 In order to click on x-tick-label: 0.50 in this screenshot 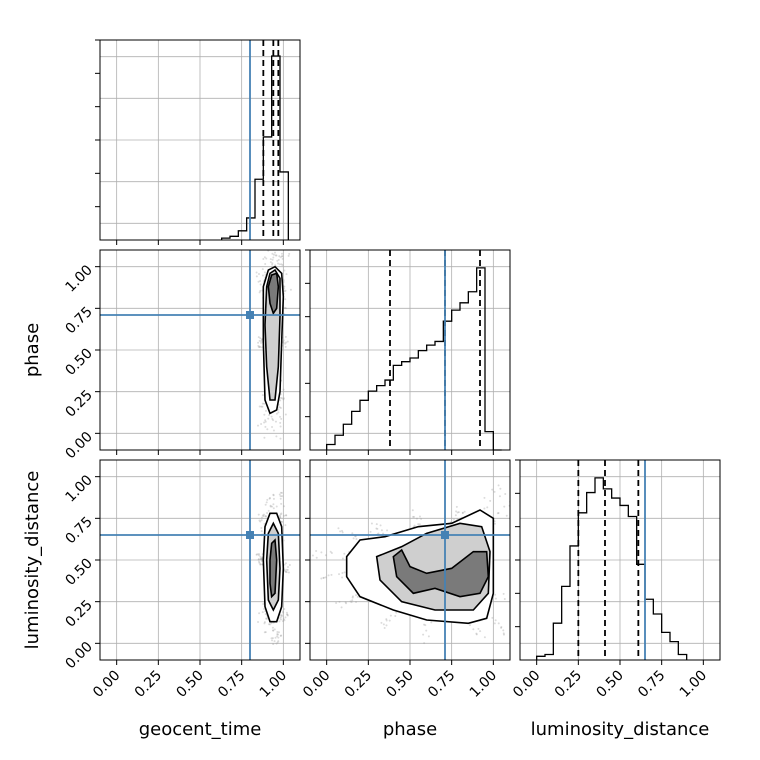, I will do `click(609, 684)`.